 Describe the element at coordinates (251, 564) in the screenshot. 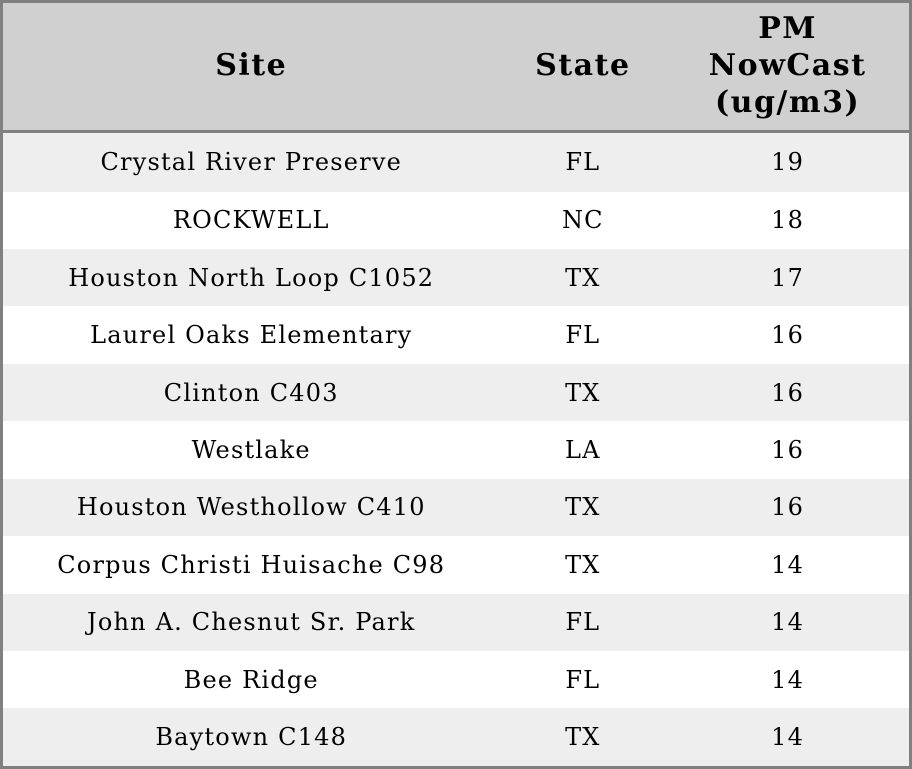

I see `cell-site: Corpus Christi Huisache C98` at that location.